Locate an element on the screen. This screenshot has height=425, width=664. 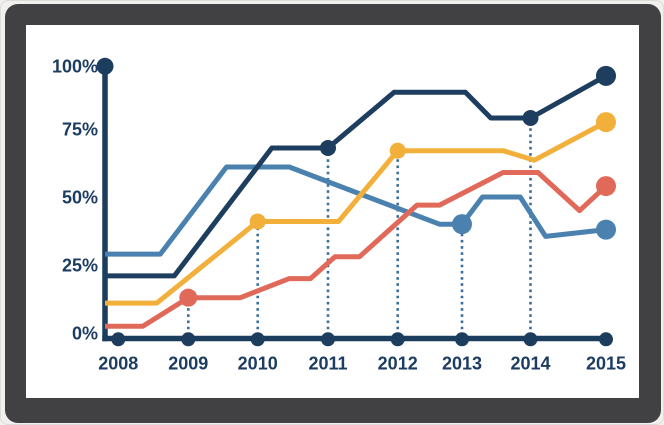
marker-amber-2015 is located at coordinates (606, 122).